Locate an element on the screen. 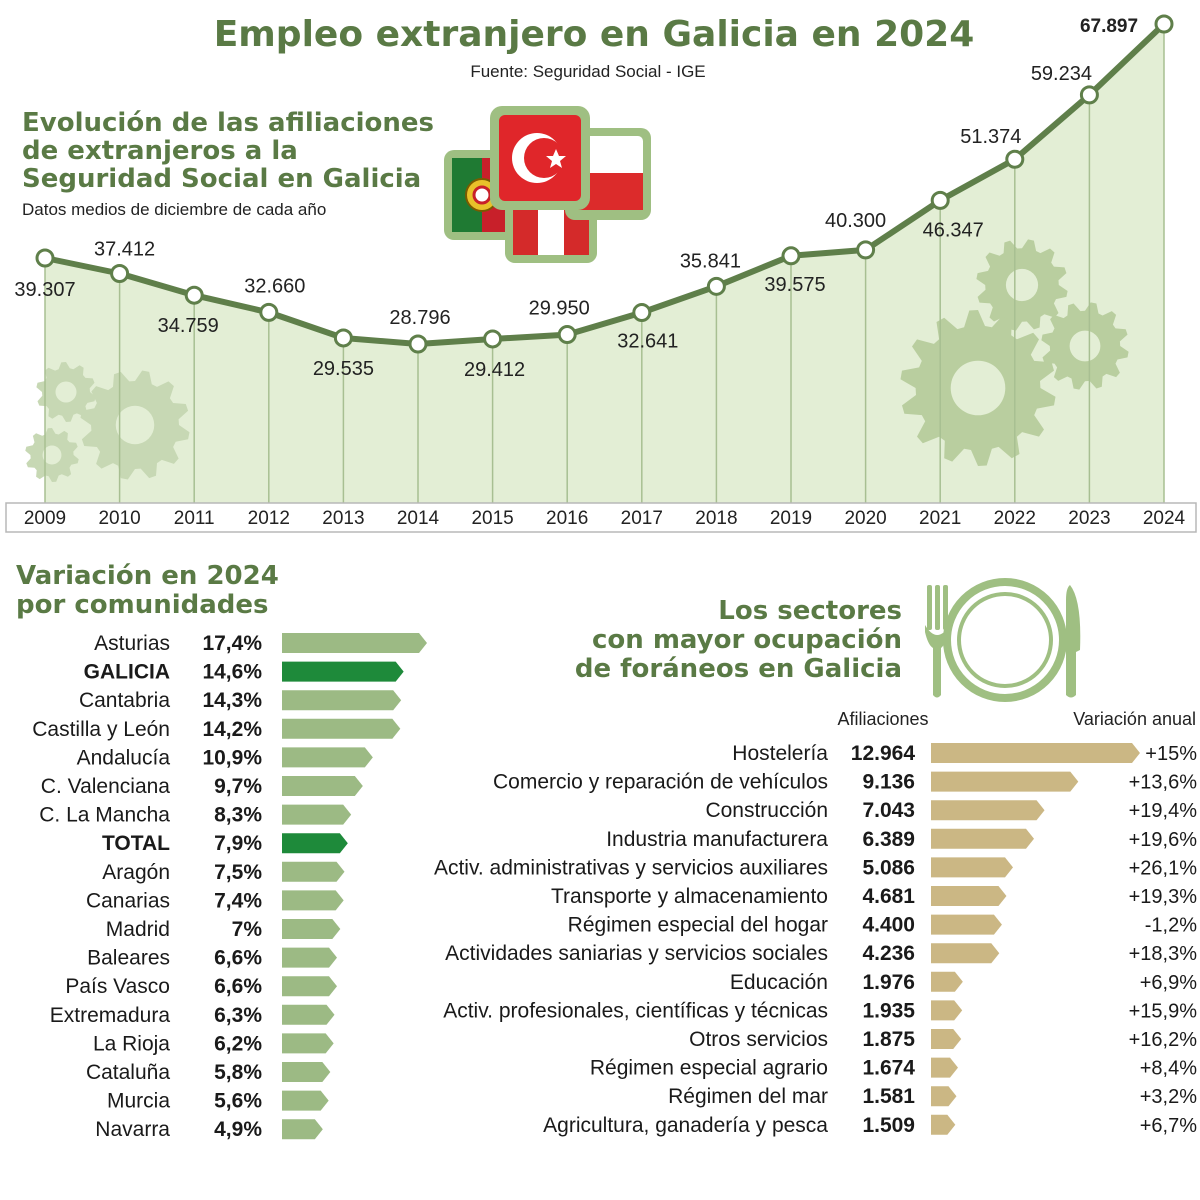  year-label-2021: 2021 is located at coordinates (940, 518).